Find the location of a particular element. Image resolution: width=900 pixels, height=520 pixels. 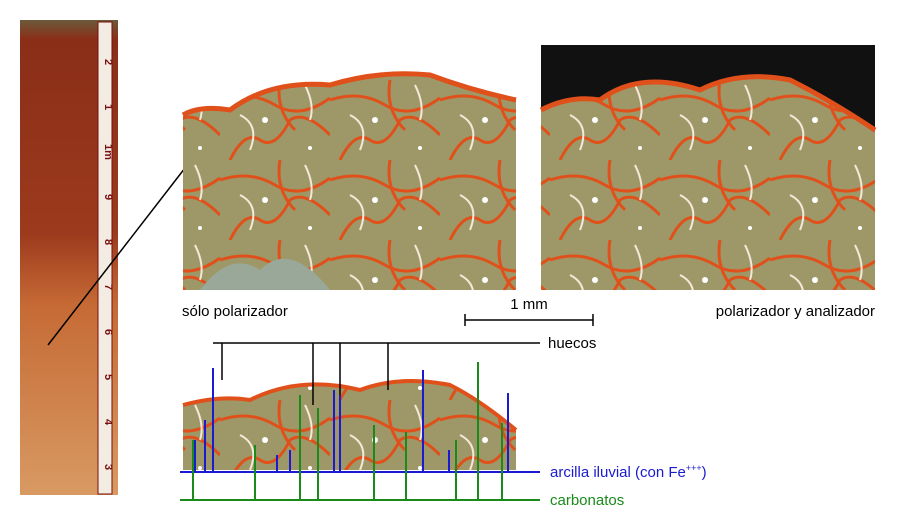

clay-superscript: +++ is located at coordinates (694, 468).